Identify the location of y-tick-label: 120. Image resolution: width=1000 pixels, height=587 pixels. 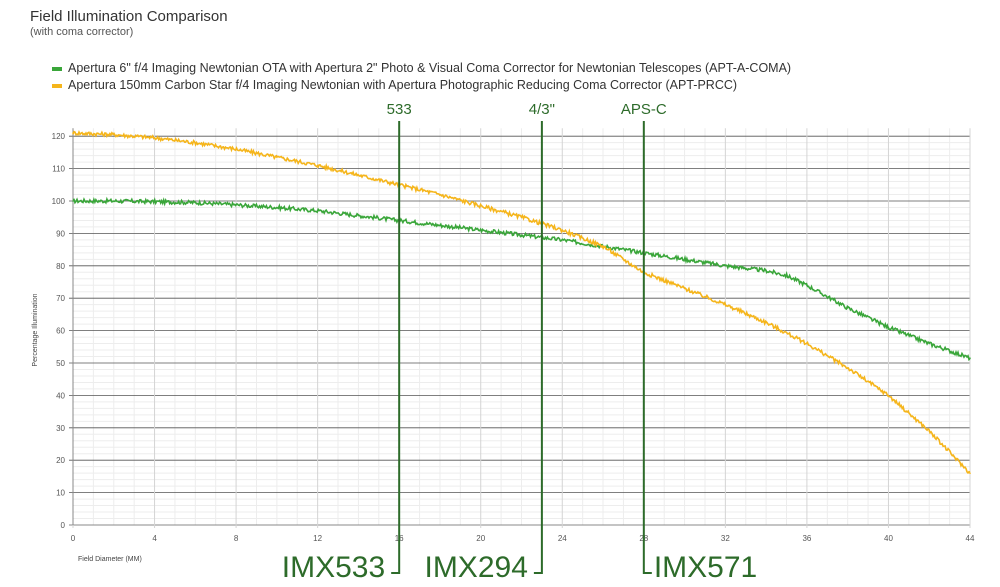
(59, 136).